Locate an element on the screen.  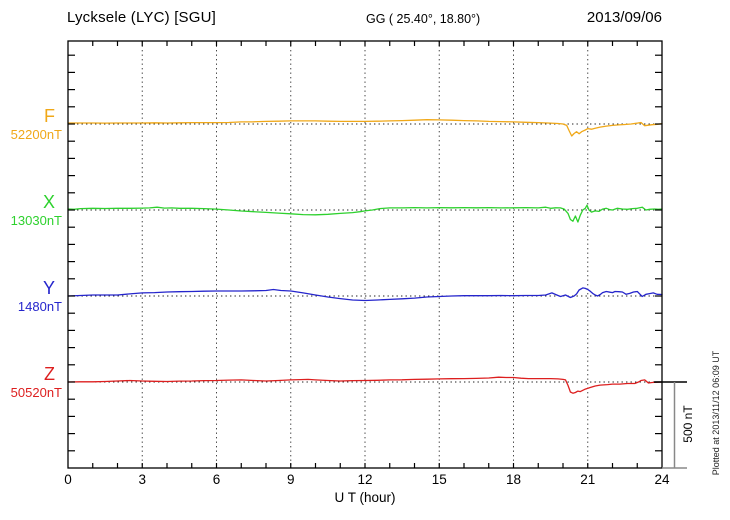
x-tick-label-18: 18 is located at coordinates (513, 479).